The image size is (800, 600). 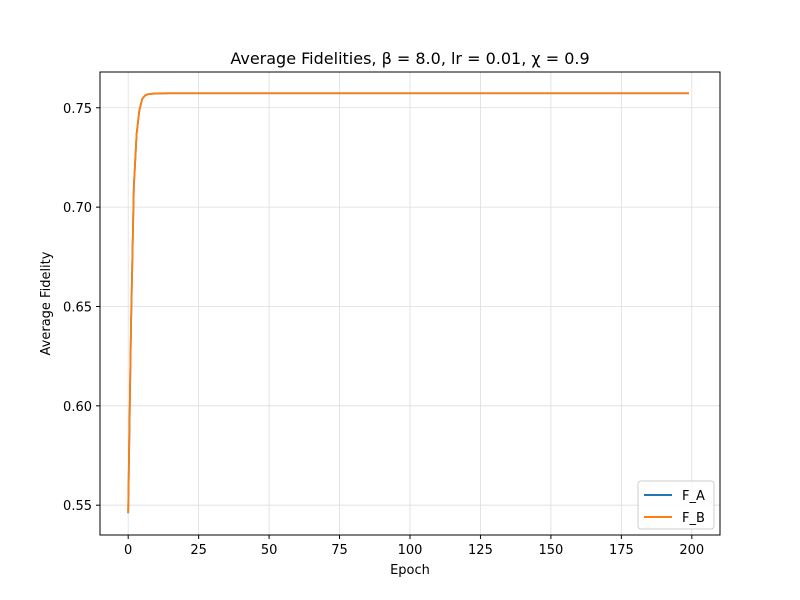 What do you see at coordinates (77, 407) in the screenshot?
I see `y-tick-label: 0.60` at bounding box center [77, 407].